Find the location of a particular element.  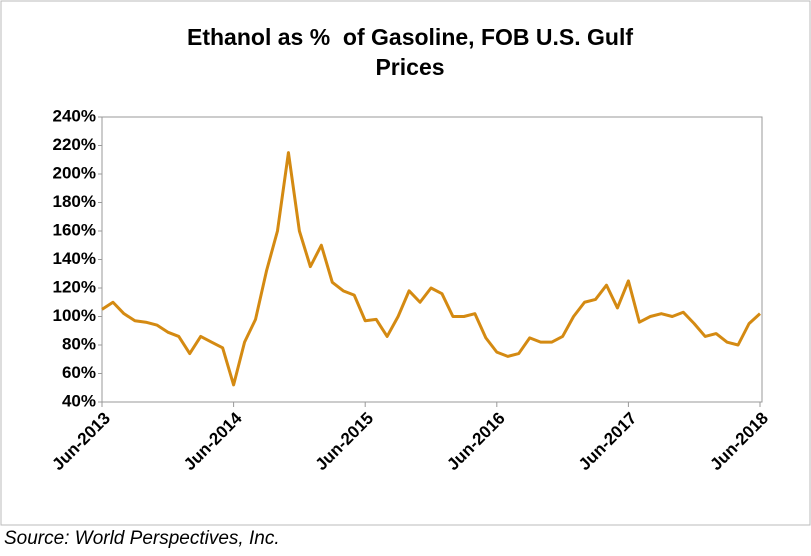

x-tick-label: Jun-2018 is located at coordinates (739, 442).